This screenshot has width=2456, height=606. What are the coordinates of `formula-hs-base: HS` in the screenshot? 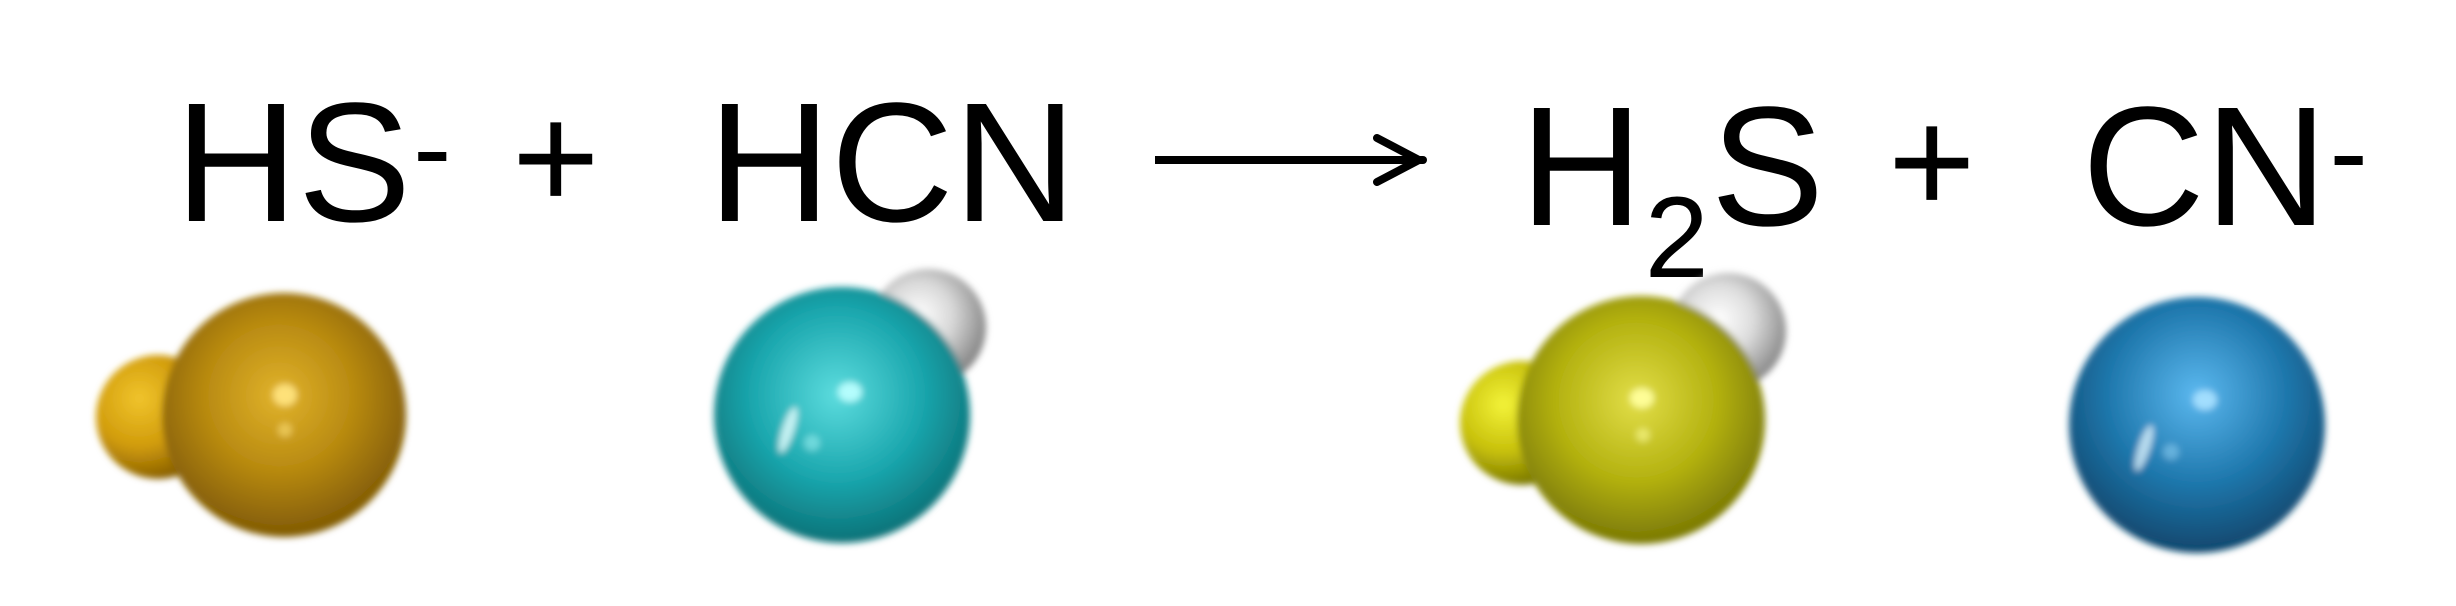 It's located at (293, 163).